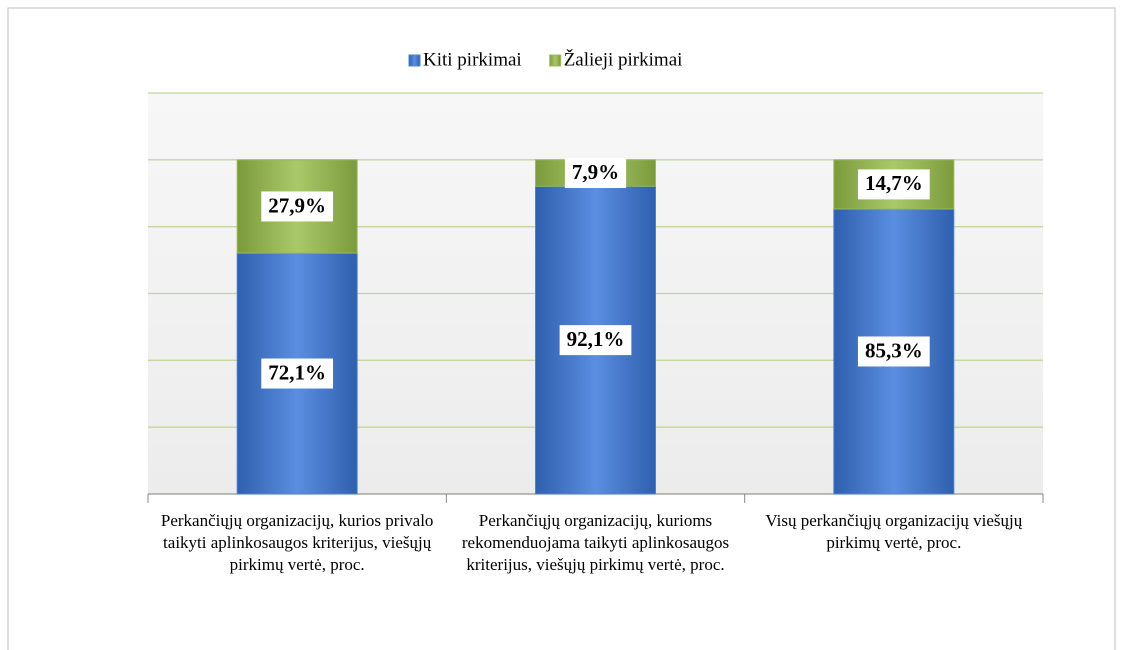  Describe the element at coordinates (472, 59) in the screenshot. I see `legend-label: Kiti pirkimai` at that location.